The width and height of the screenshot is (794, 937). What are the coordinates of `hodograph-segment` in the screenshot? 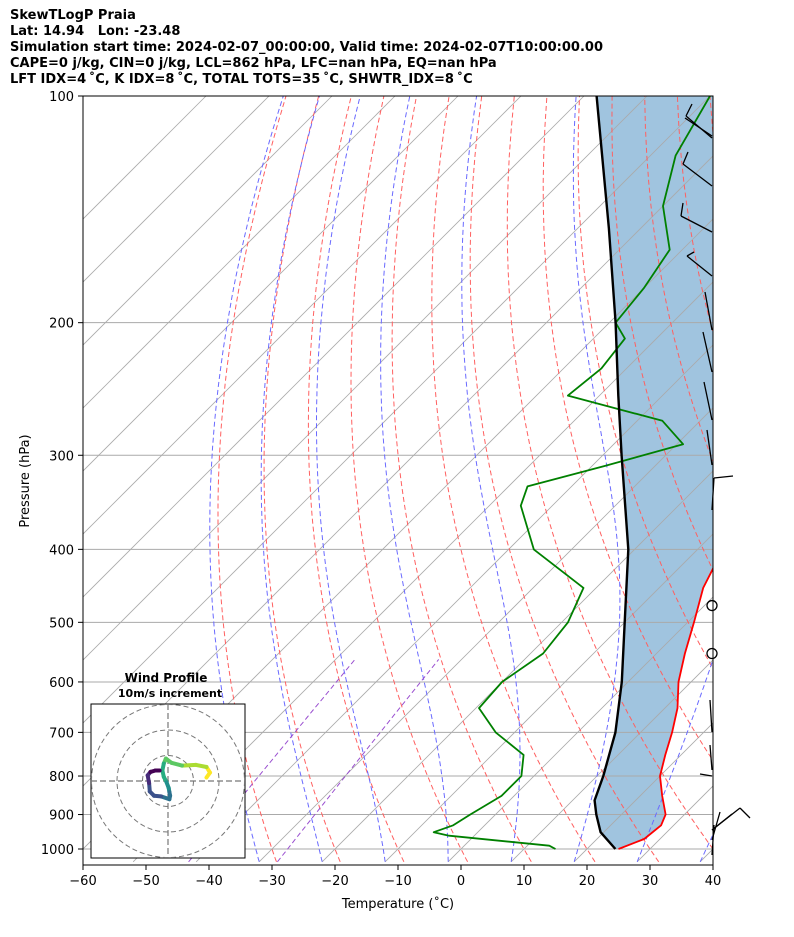 It's located at (189, 765).